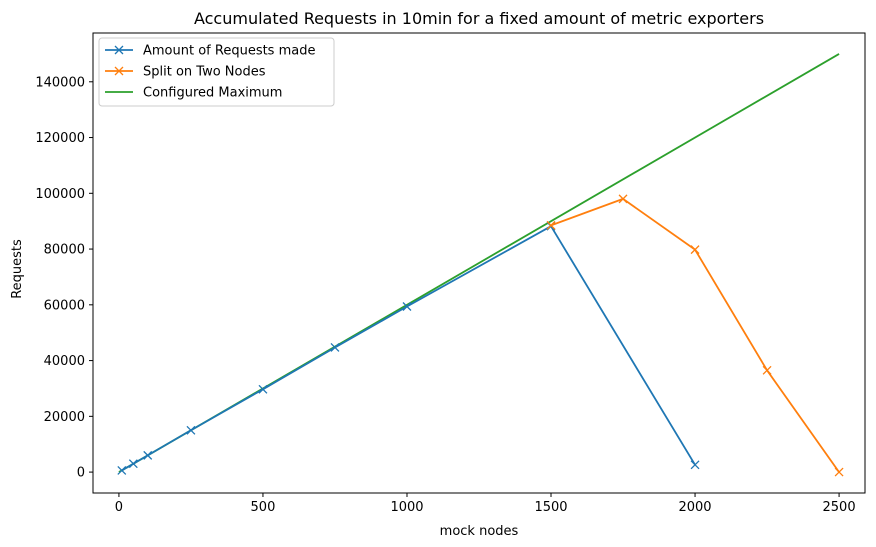 This screenshot has width=876, height=547. What do you see at coordinates (479, 531) in the screenshot?
I see `x-axis-title: mock nodes` at bounding box center [479, 531].